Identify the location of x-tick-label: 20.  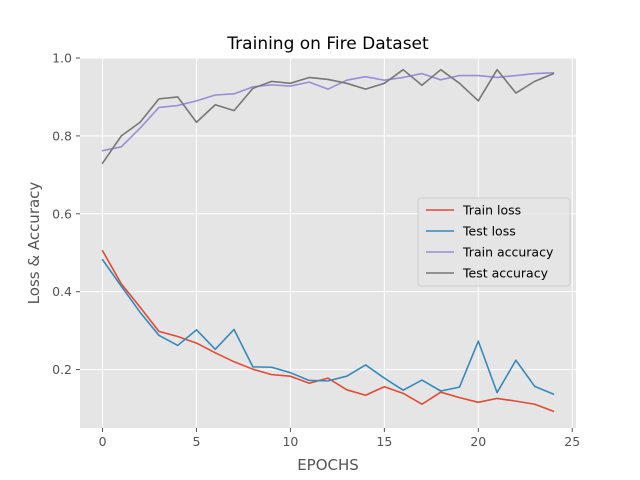
(478, 441).